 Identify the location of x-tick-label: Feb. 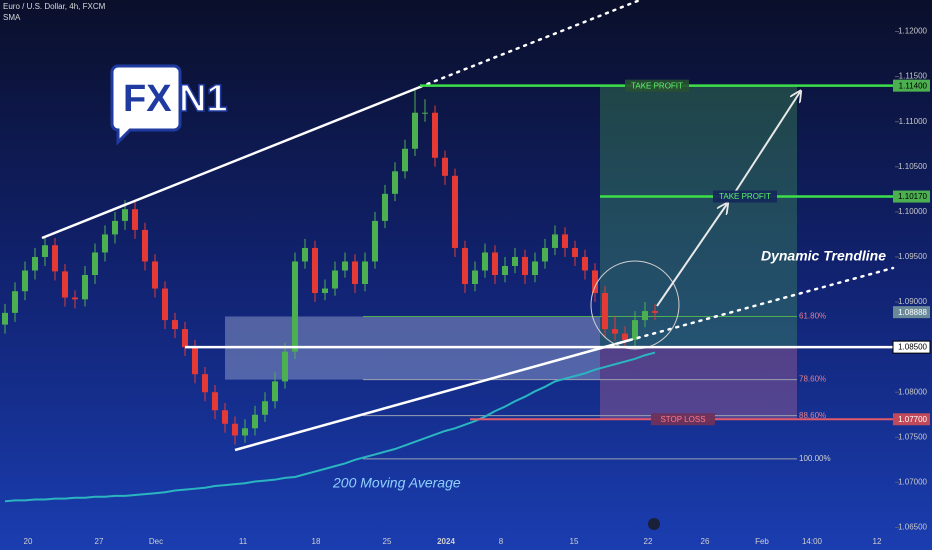
(762, 541).